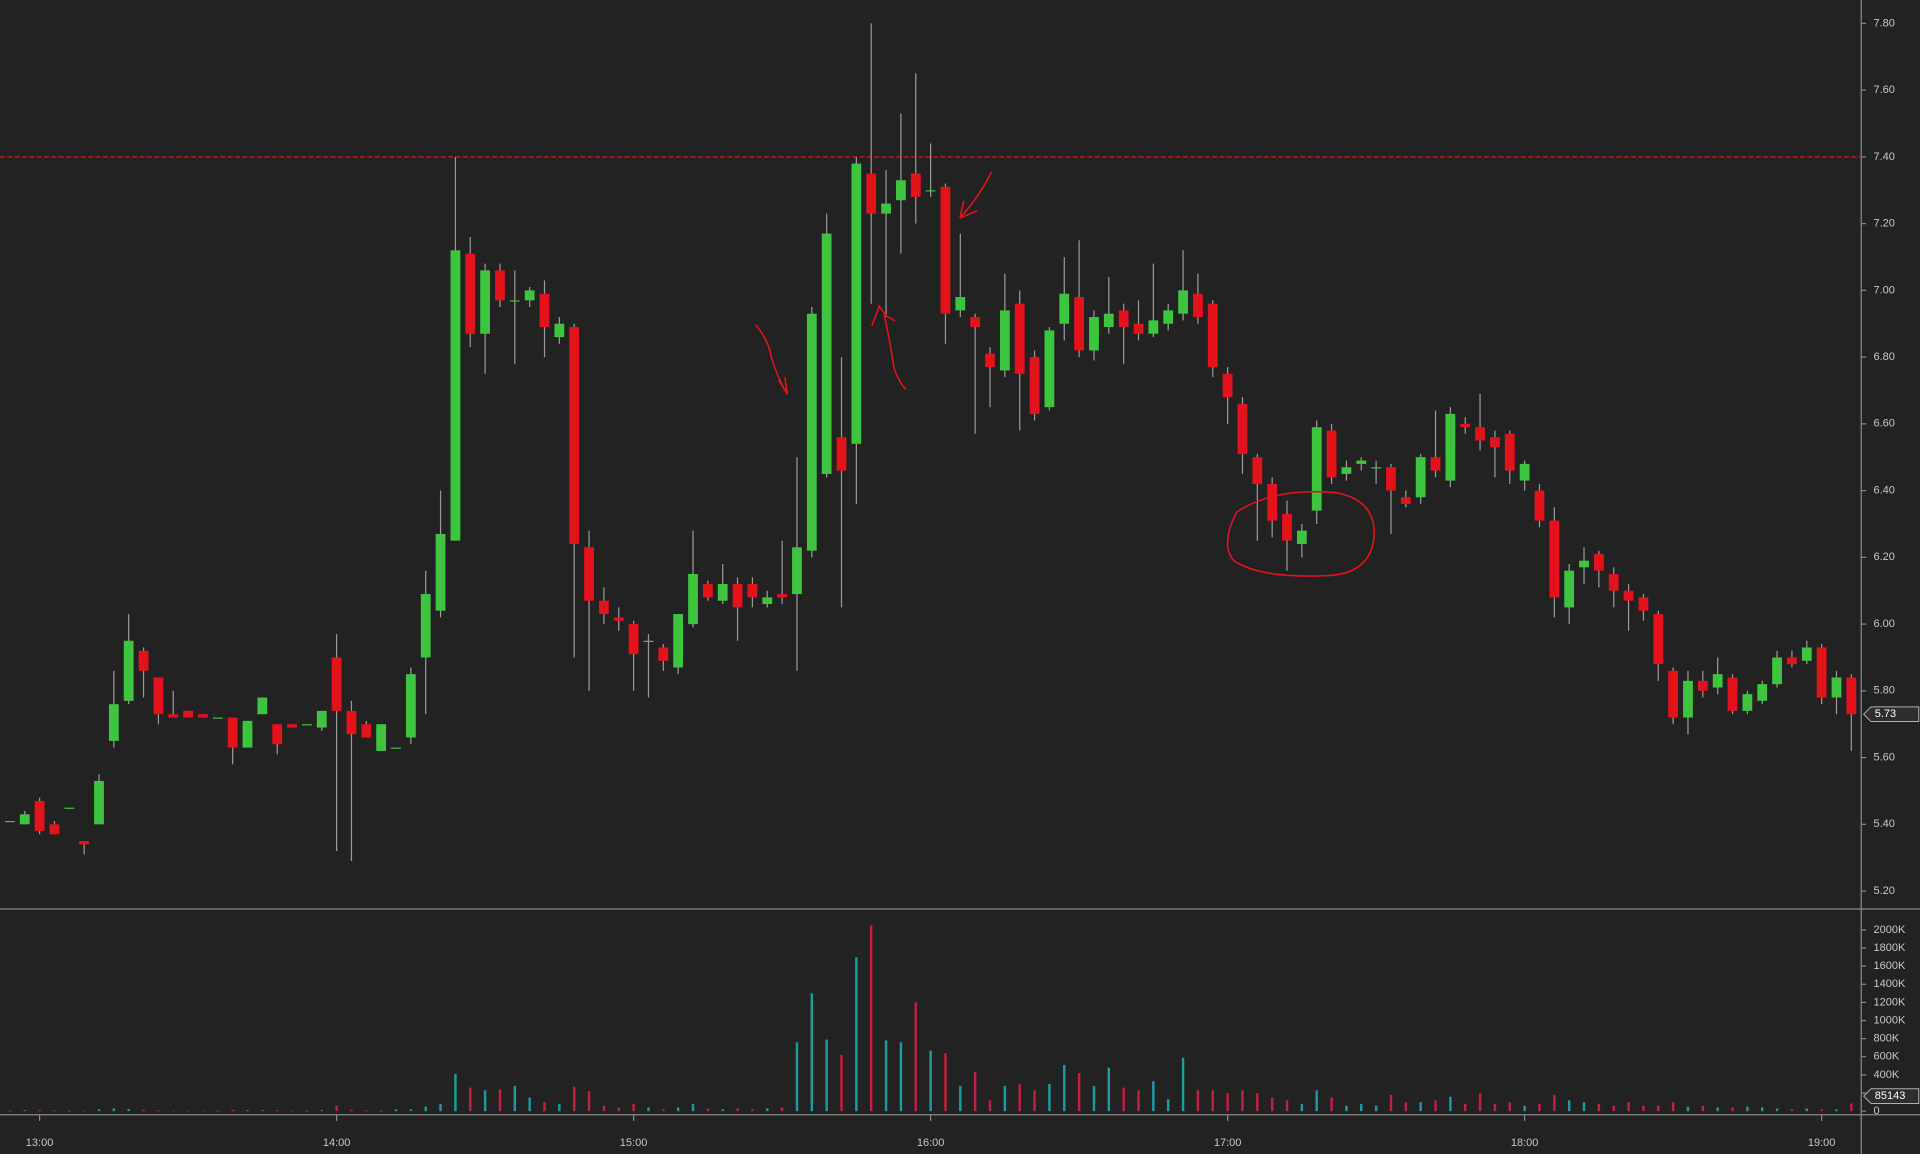  I want to click on last-price-label: 5.73, so click(1885, 714).